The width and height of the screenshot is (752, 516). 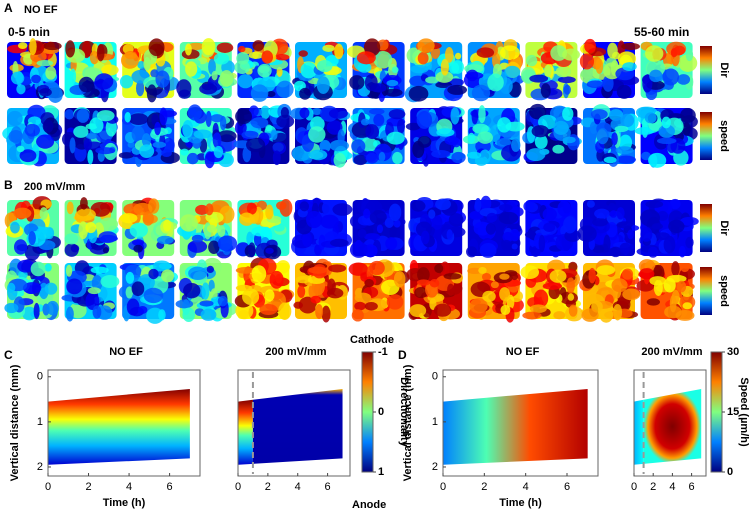 What do you see at coordinates (8, 185) in the screenshot?
I see `panel-label: B` at bounding box center [8, 185].